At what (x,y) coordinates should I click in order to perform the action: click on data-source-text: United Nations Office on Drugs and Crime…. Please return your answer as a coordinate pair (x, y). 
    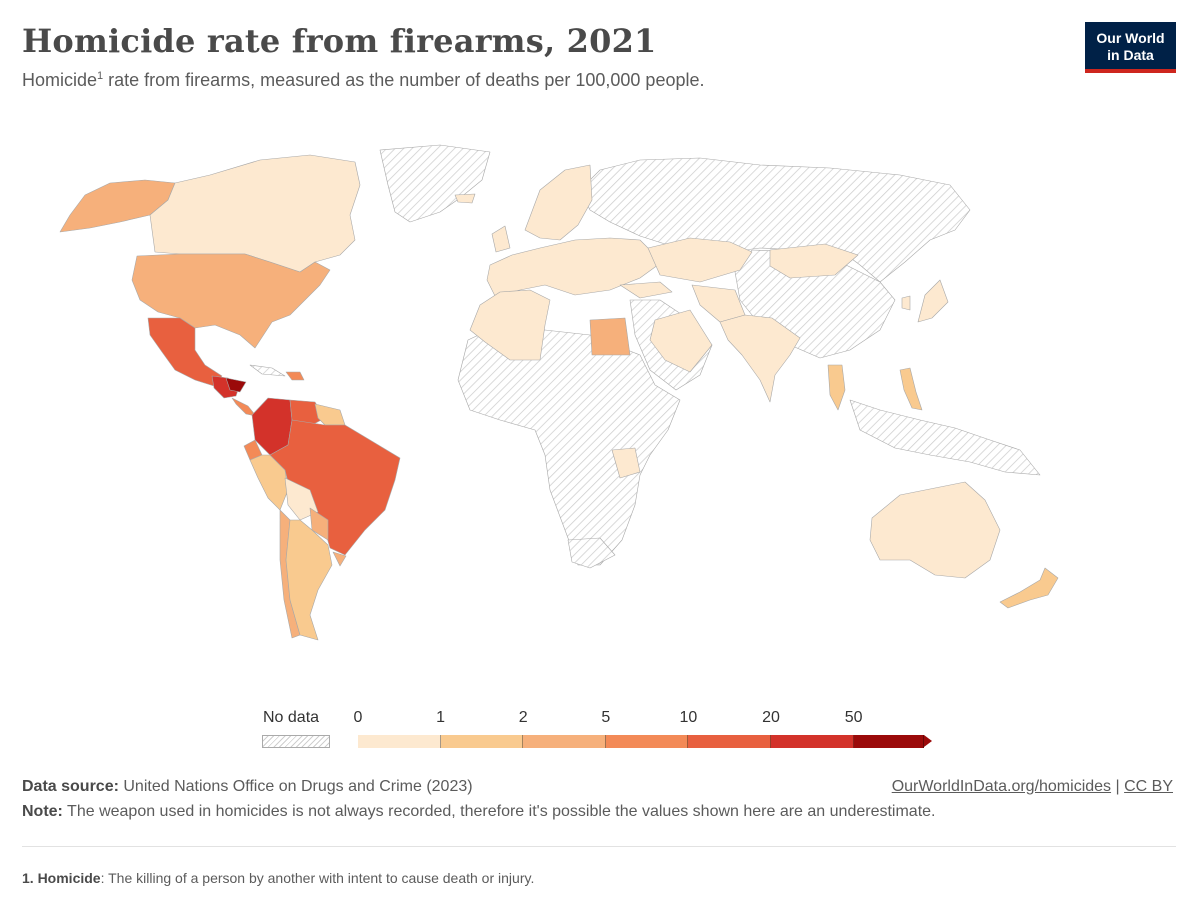
    Looking at the image, I should click on (295, 786).